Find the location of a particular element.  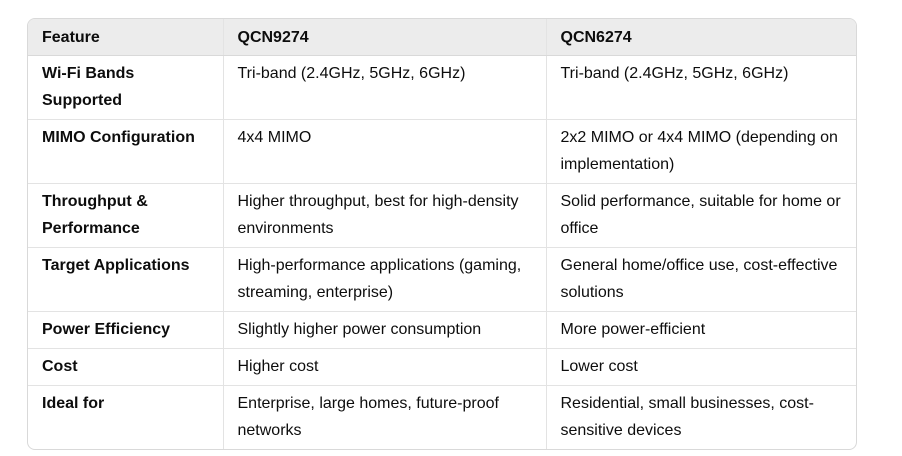

table-header-row: Feature QCN9274 QCN6274 is located at coordinates (442, 37).